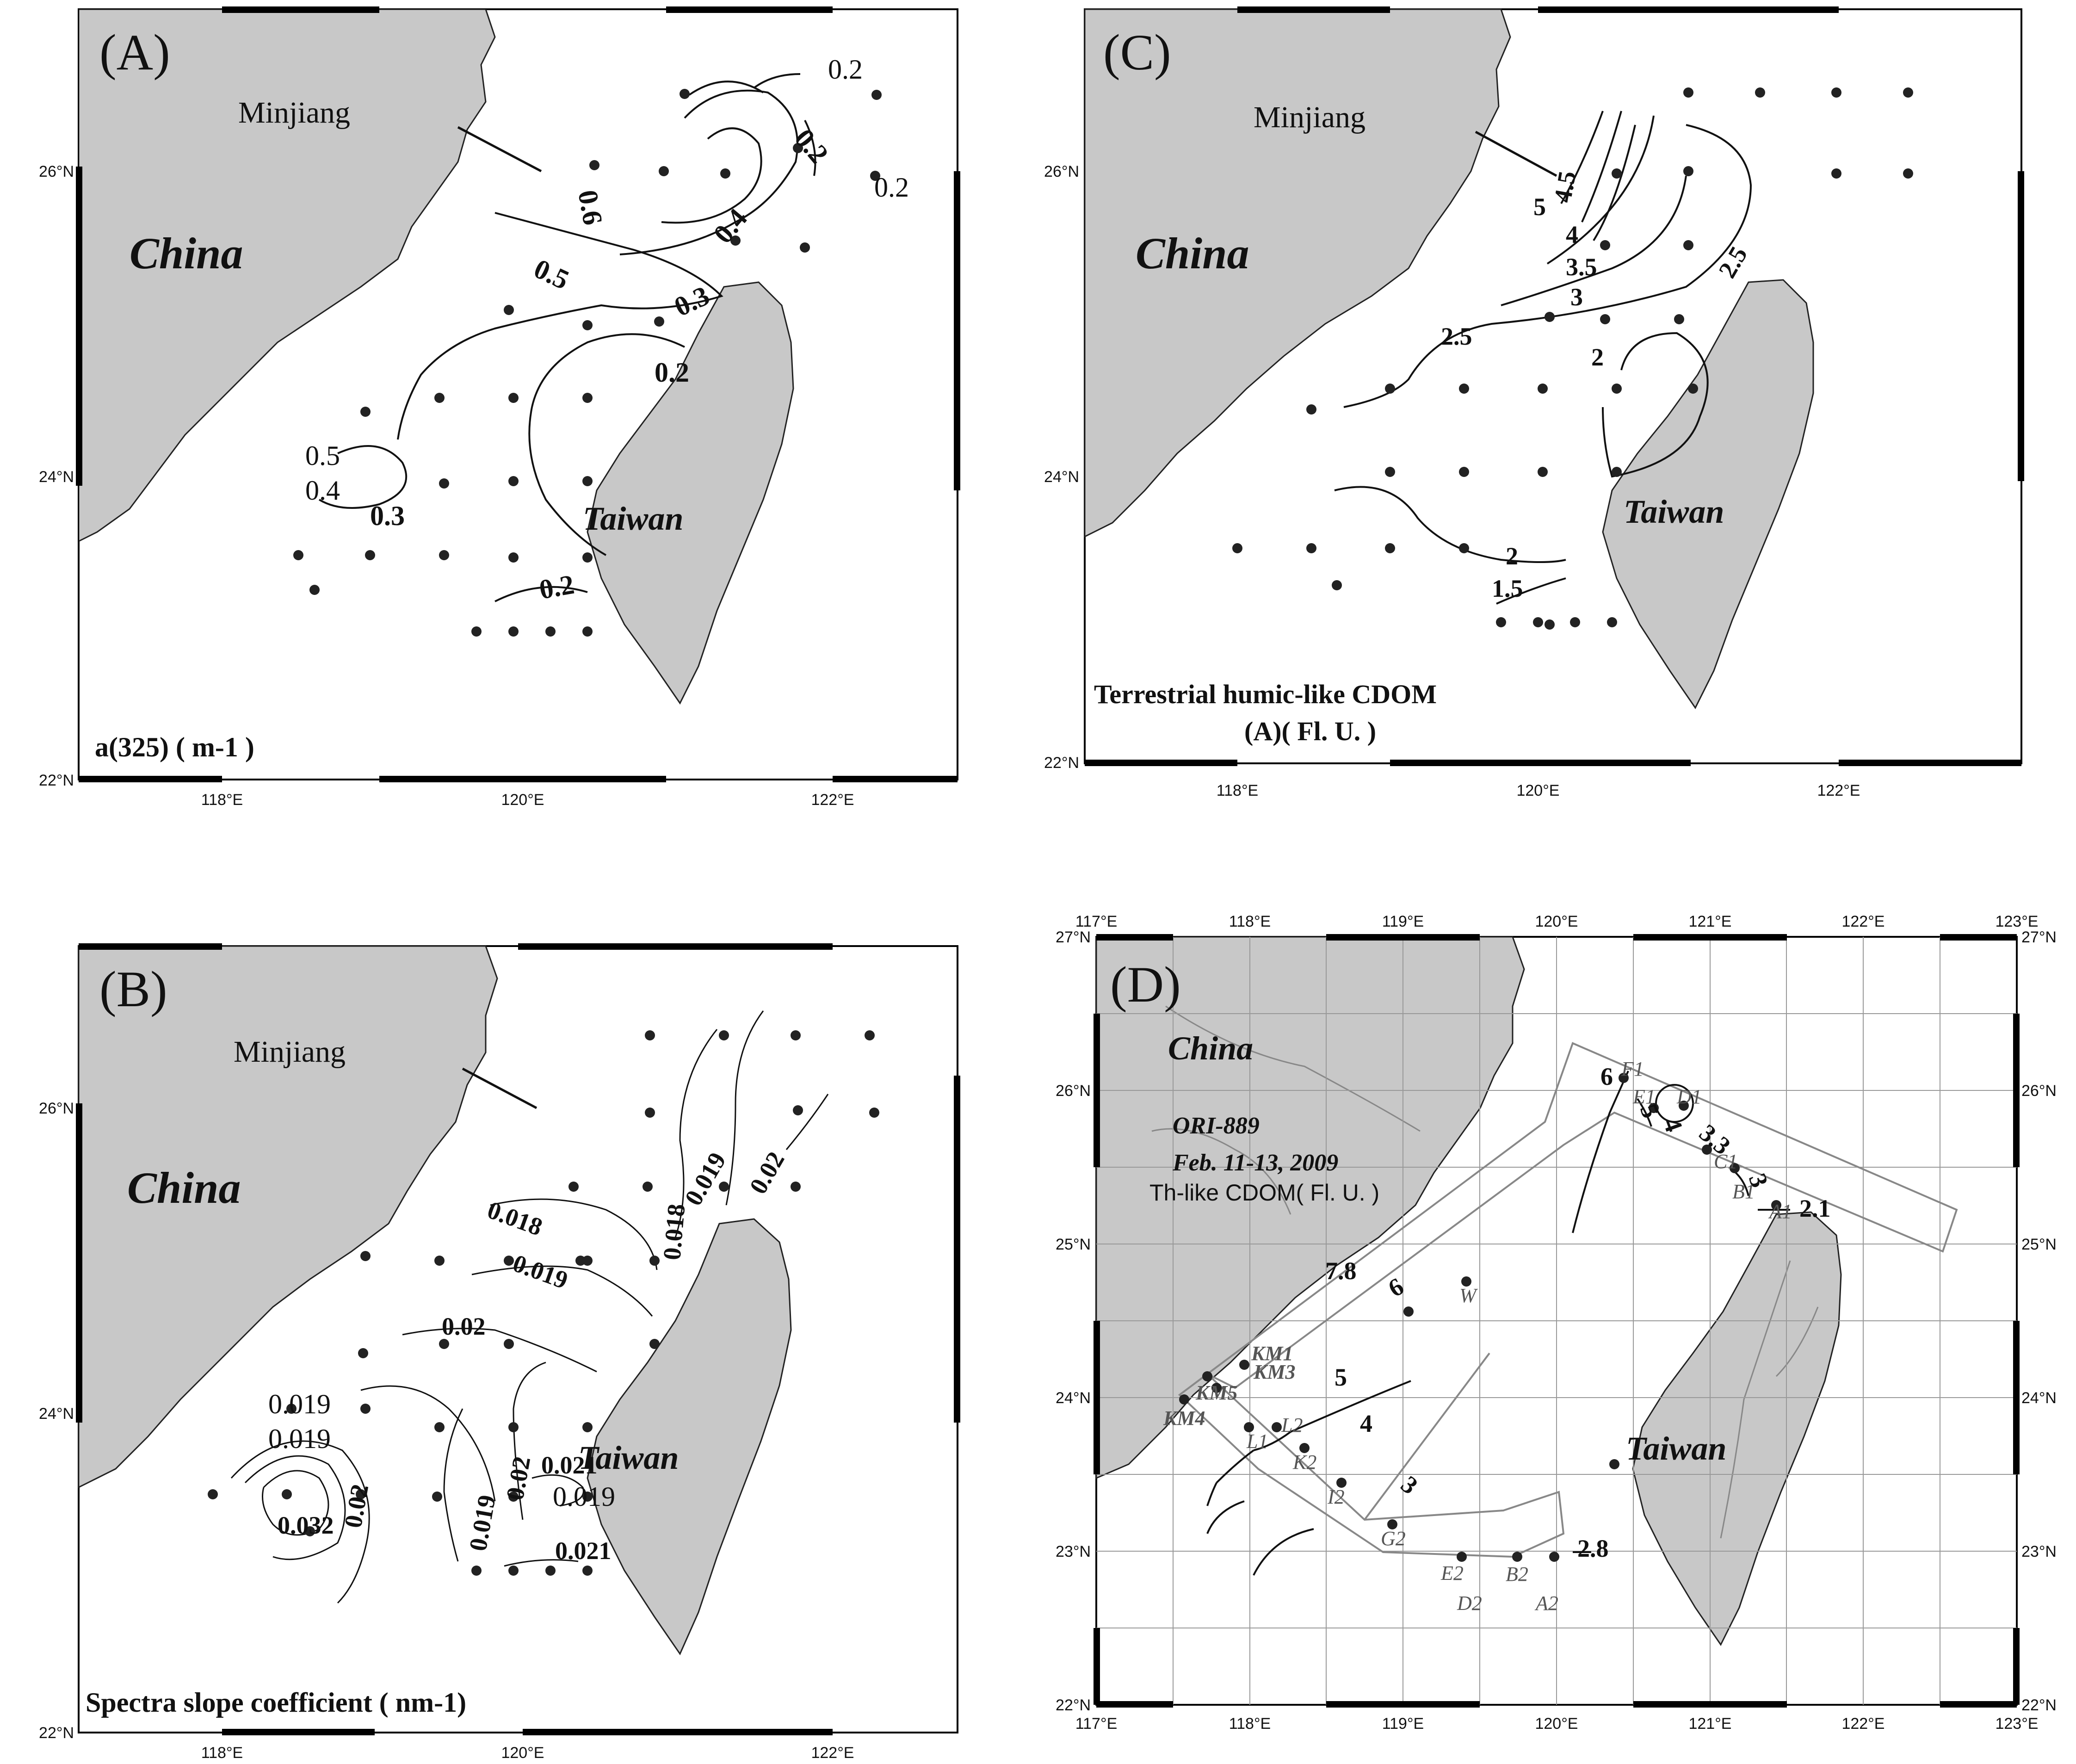  I want to click on cruise-label: ORI-889, so click(1216, 1126).